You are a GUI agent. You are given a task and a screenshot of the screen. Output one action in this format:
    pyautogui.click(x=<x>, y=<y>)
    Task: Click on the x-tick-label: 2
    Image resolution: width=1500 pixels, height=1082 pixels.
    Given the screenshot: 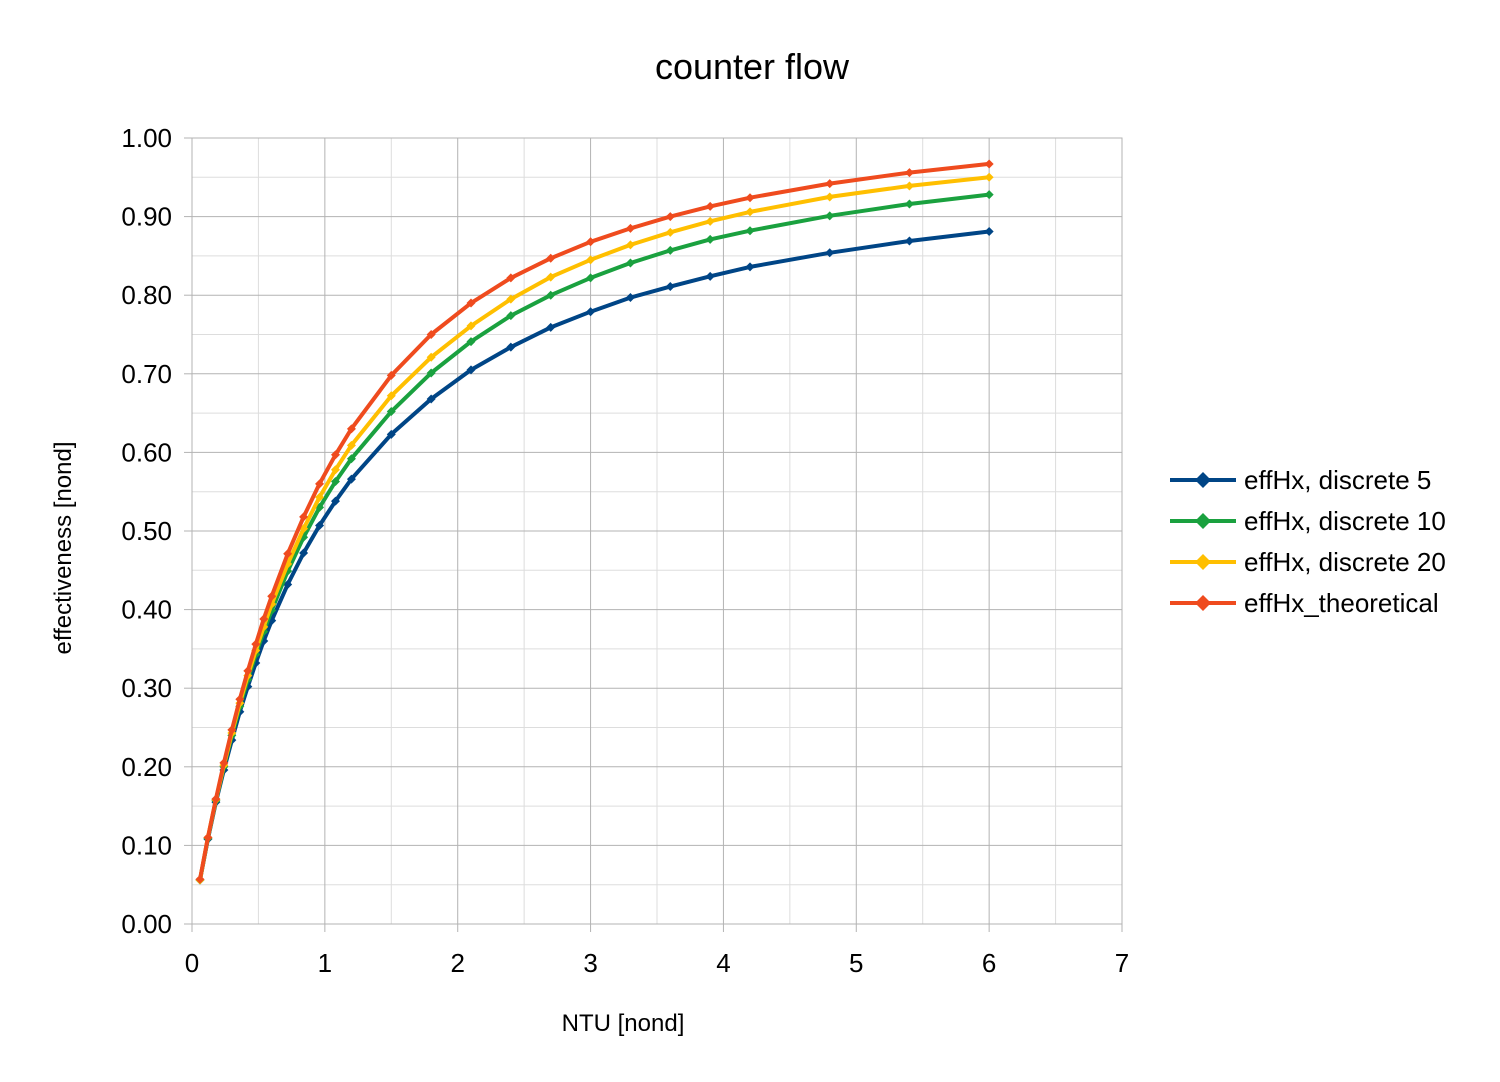 What is the action you would take?
    pyautogui.click(x=457, y=963)
    